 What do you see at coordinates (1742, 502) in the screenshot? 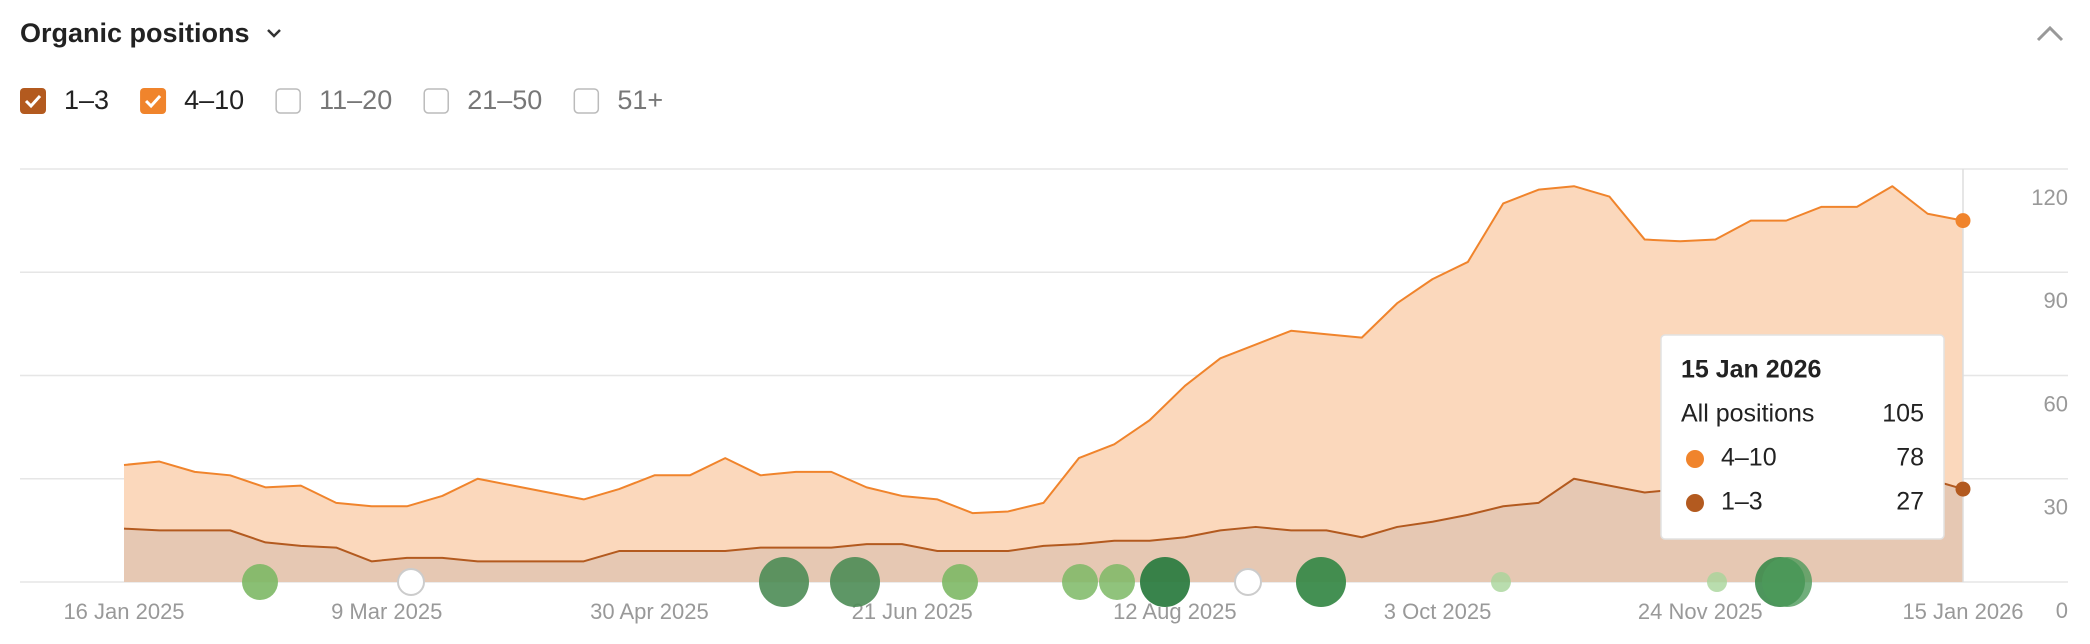
I see `tooltip-series-name: 1–3` at bounding box center [1742, 502].